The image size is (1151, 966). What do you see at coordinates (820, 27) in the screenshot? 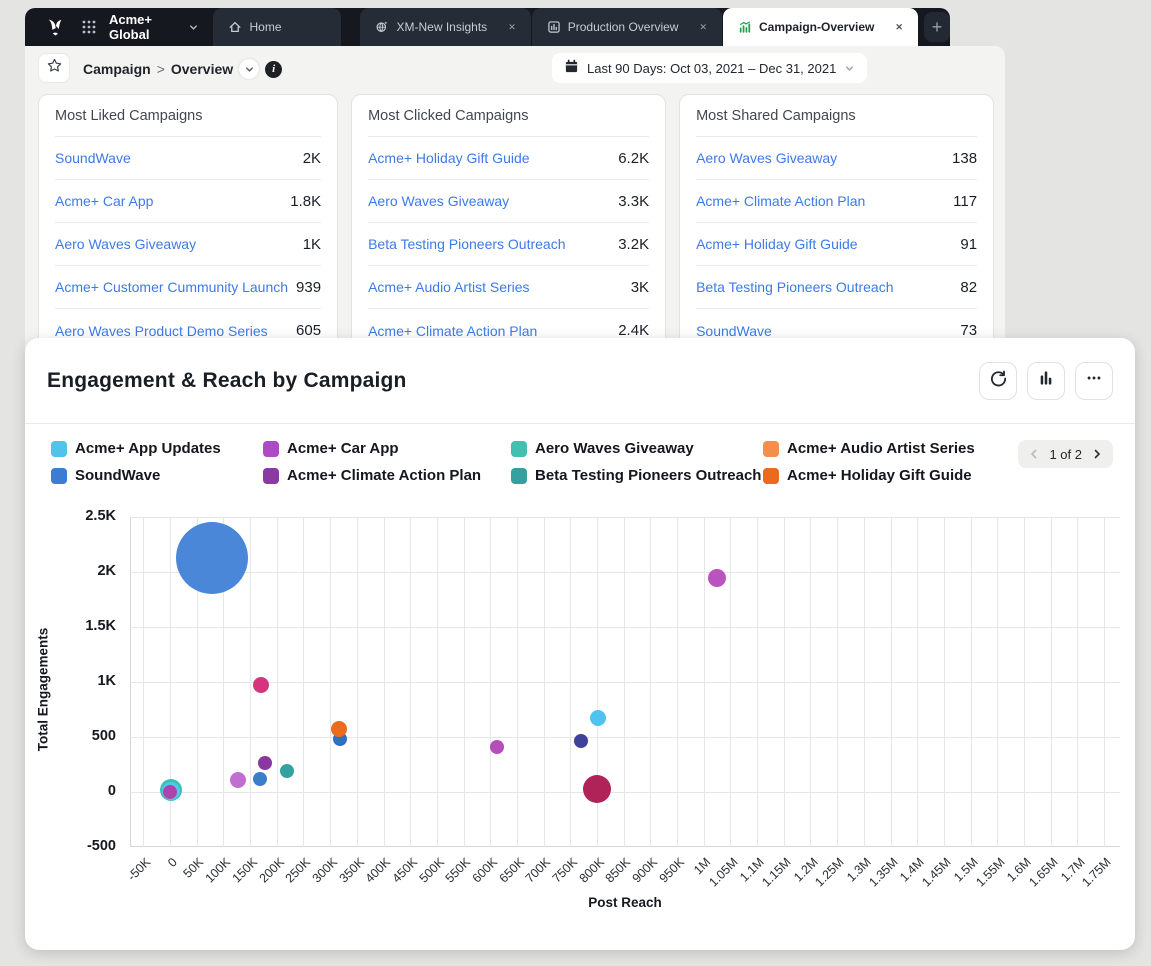
I see `tab-campaign-overview: Campaign-Overview ✕` at bounding box center [820, 27].